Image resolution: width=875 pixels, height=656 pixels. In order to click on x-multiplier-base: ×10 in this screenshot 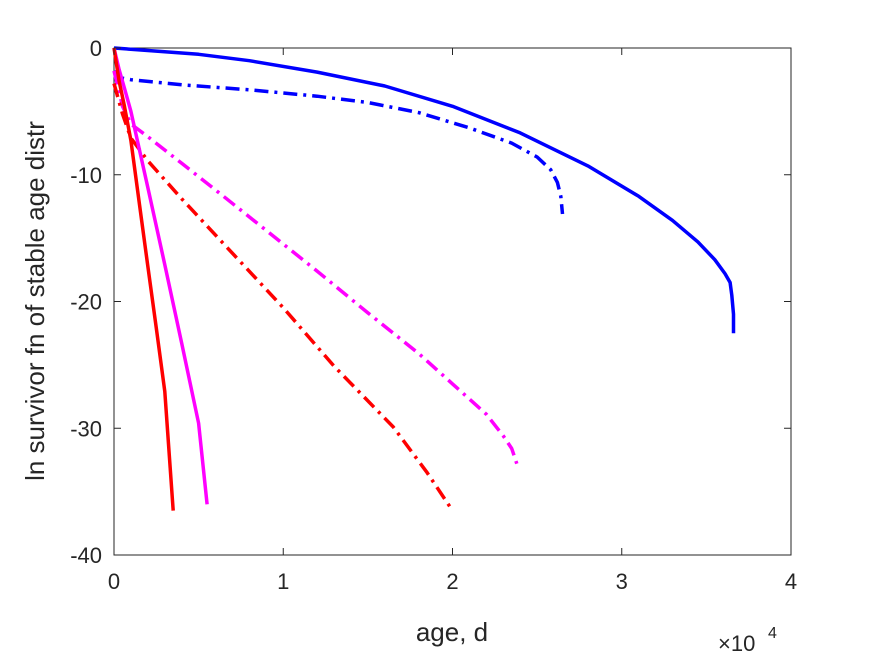, I will do `click(736, 643)`.